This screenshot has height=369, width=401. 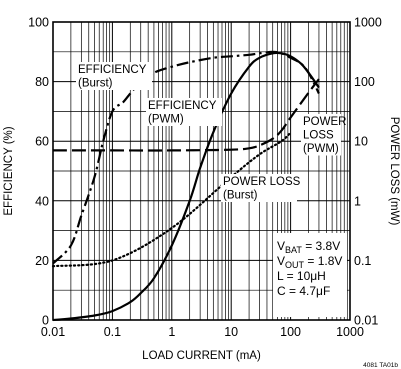 What do you see at coordinates (362, 261) in the screenshot?
I see `y-right-tick-label: 0.1` at bounding box center [362, 261].